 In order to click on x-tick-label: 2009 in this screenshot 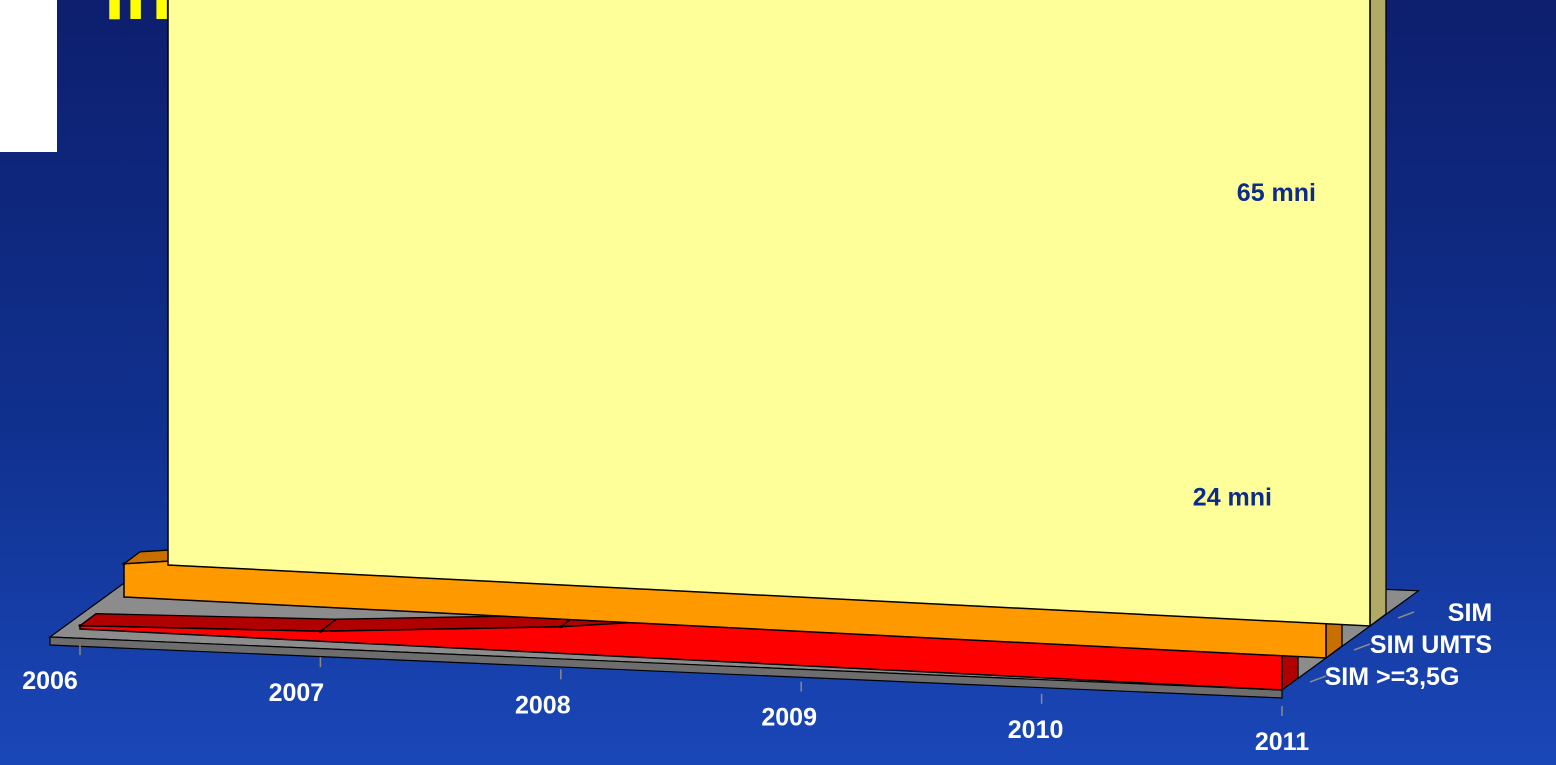, I will do `click(789, 718)`.